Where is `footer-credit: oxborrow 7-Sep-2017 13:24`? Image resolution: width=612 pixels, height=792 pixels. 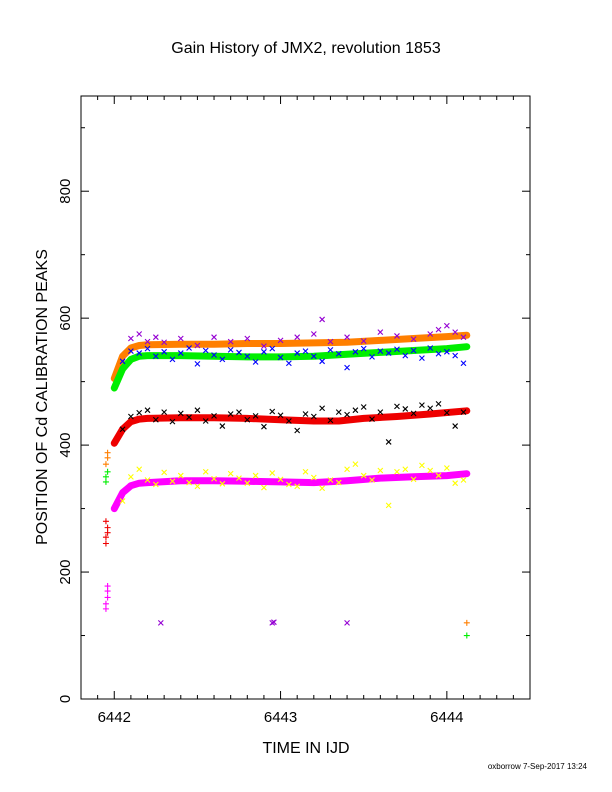 footer-credit: oxborrow 7-Sep-2017 13:24 is located at coordinates (538, 766).